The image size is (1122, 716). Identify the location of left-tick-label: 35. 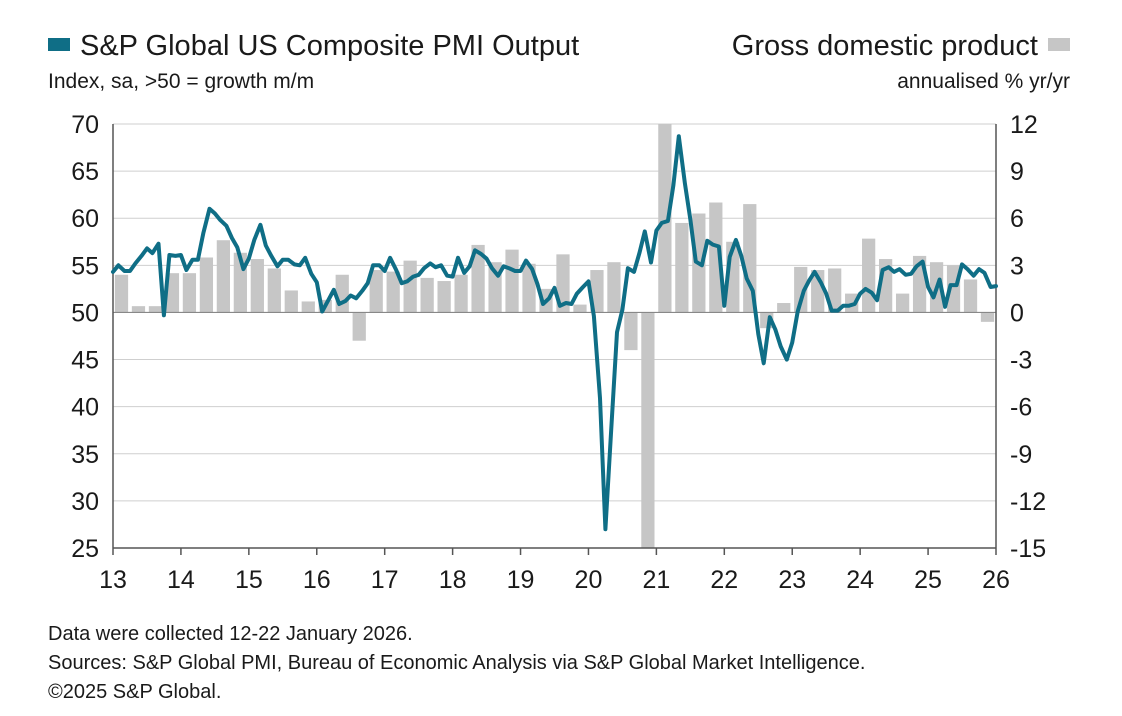
(85, 455).